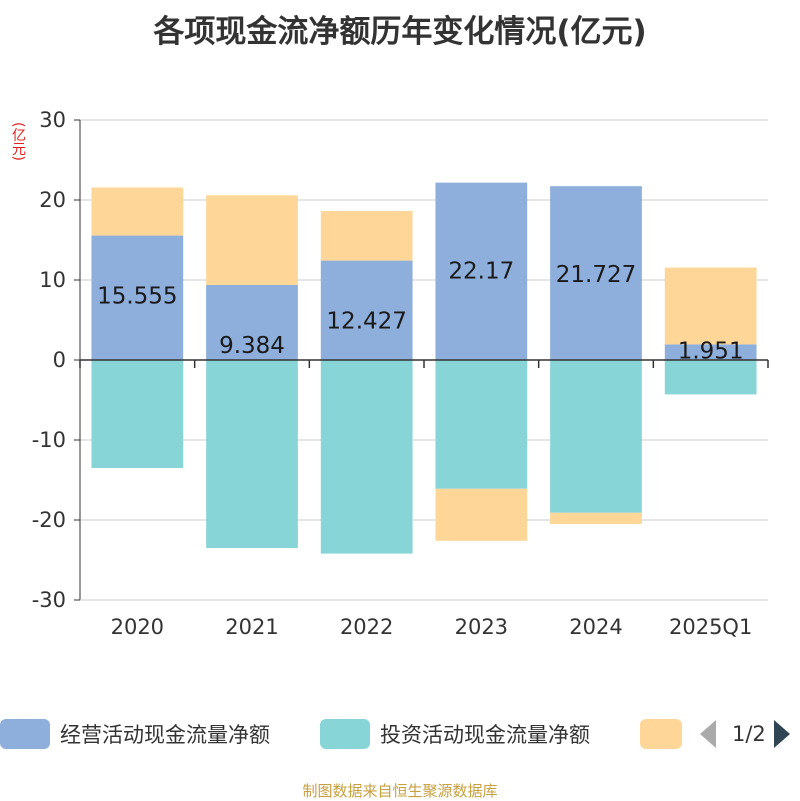  What do you see at coordinates (59, 360) in the screenshot?
I see `y-tick-label: 0` at bounding box center [59, 360].